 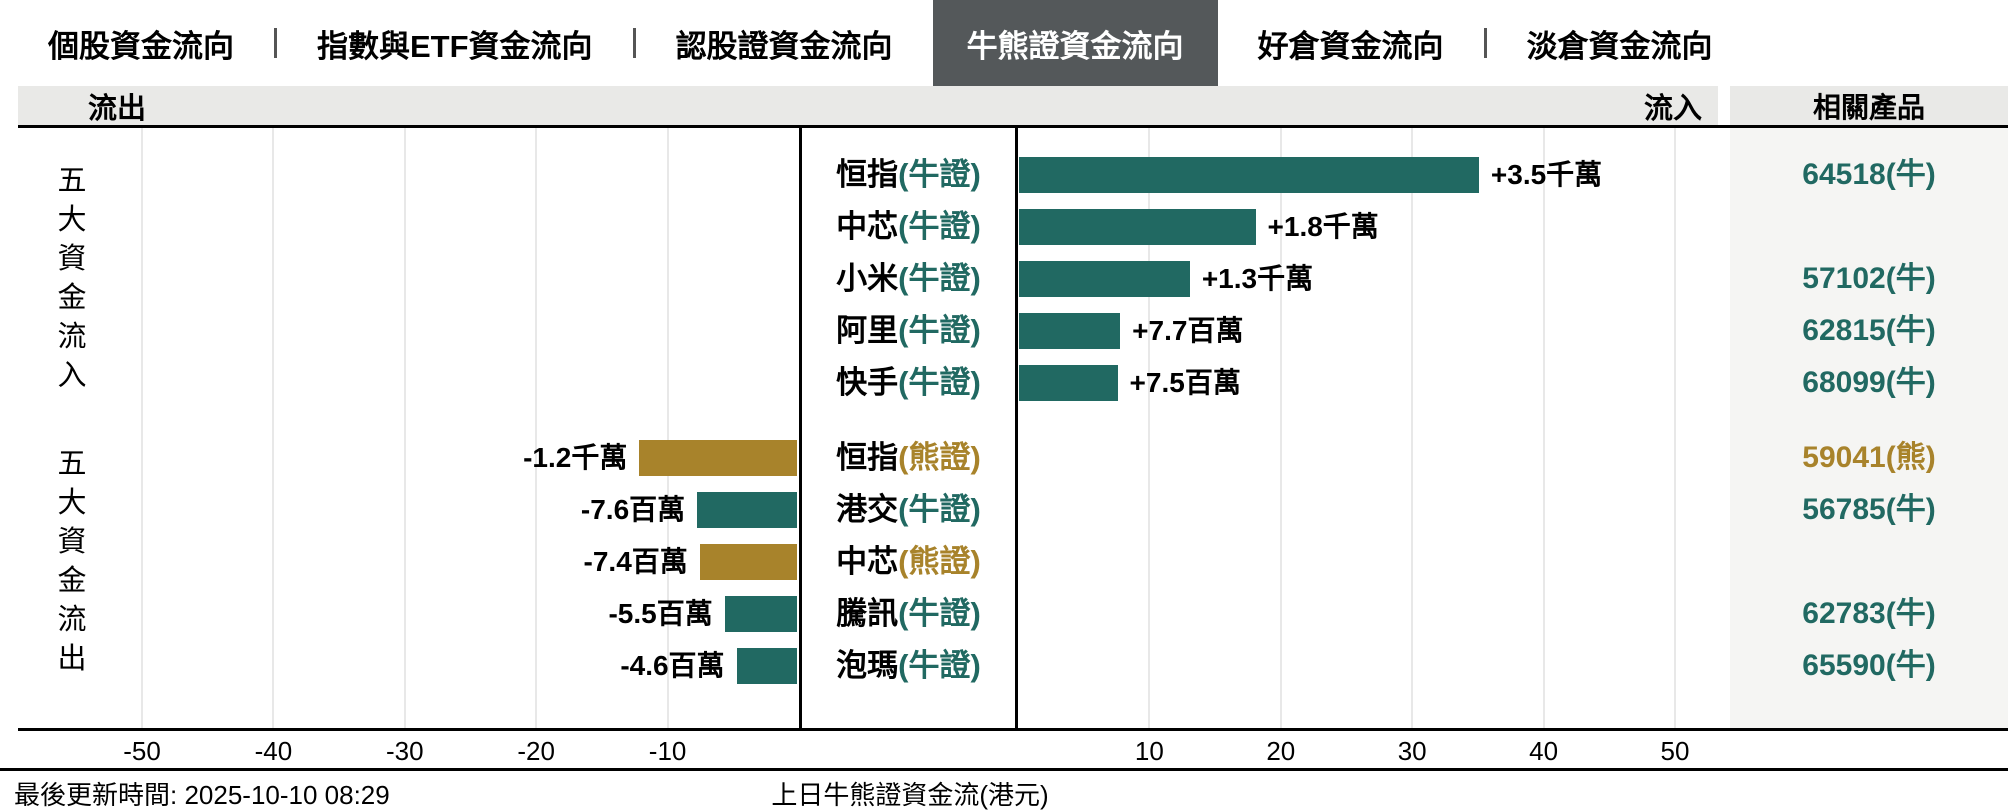 What do you see at coordinates (1869, 613) in the screenshot?
I see `related-product-code: 62783(牛)` at bounding box center [1869, 613].